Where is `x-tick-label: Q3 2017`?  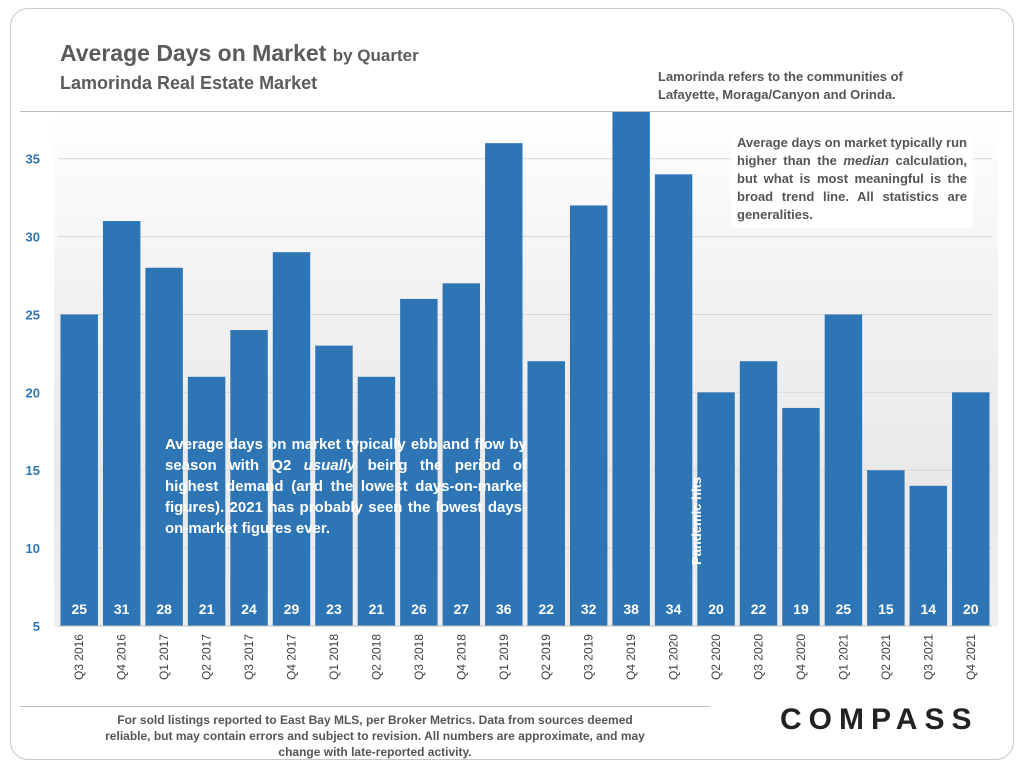
x-tick-label: Q3 2017 is located at coordinates (249, 657).